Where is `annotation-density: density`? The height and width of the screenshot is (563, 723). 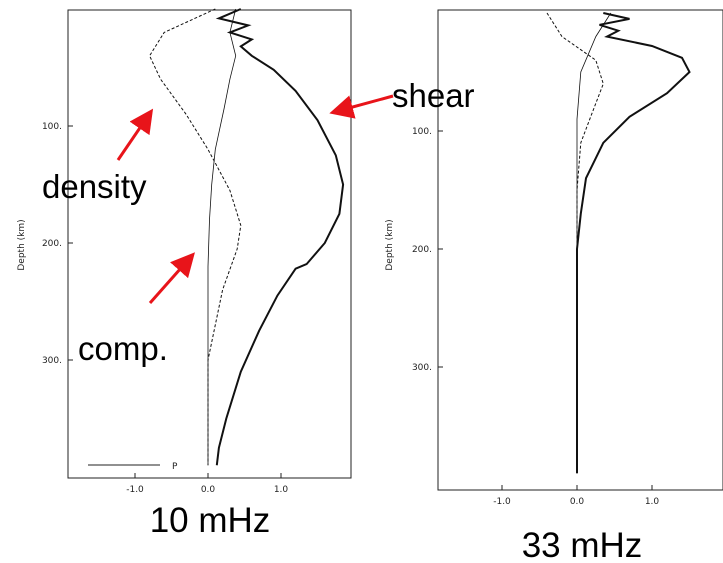 annotation-density: density is located at coordinates (94, 186).